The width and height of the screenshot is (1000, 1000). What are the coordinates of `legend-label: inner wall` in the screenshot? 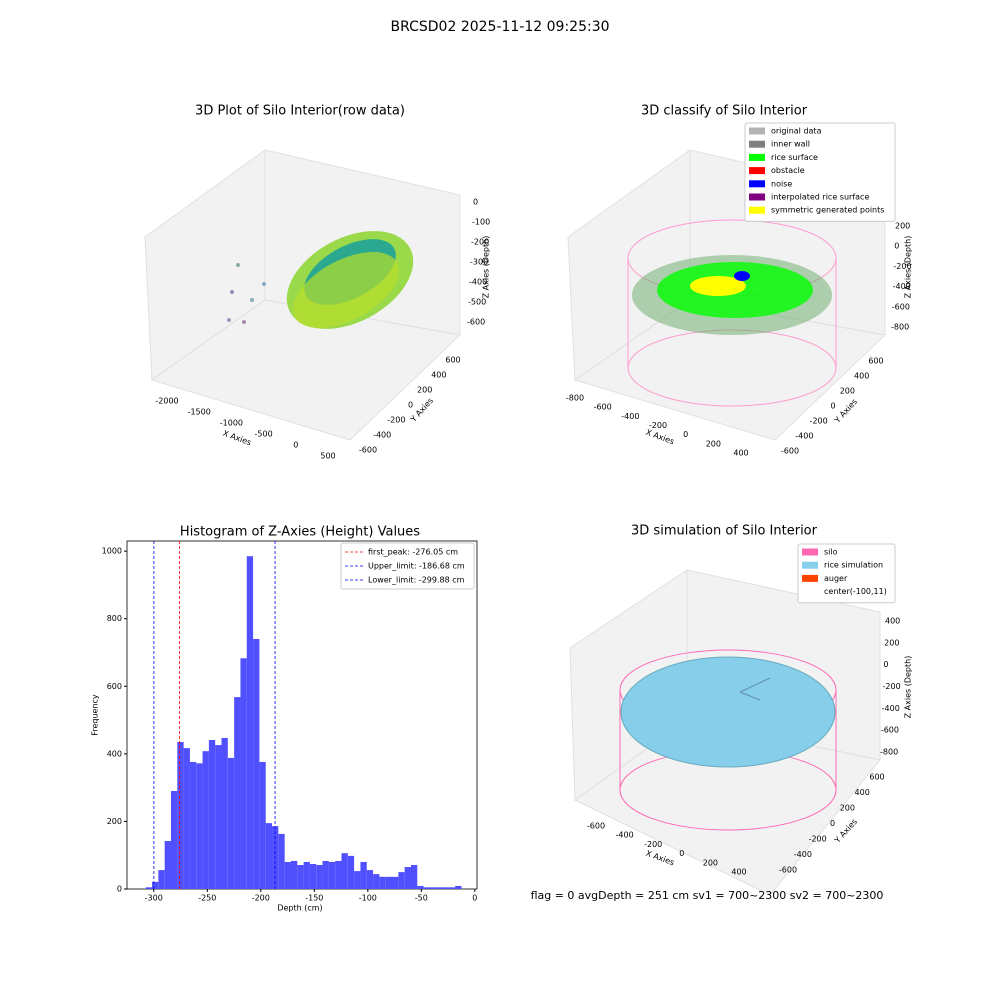 It's located at (790, 144).